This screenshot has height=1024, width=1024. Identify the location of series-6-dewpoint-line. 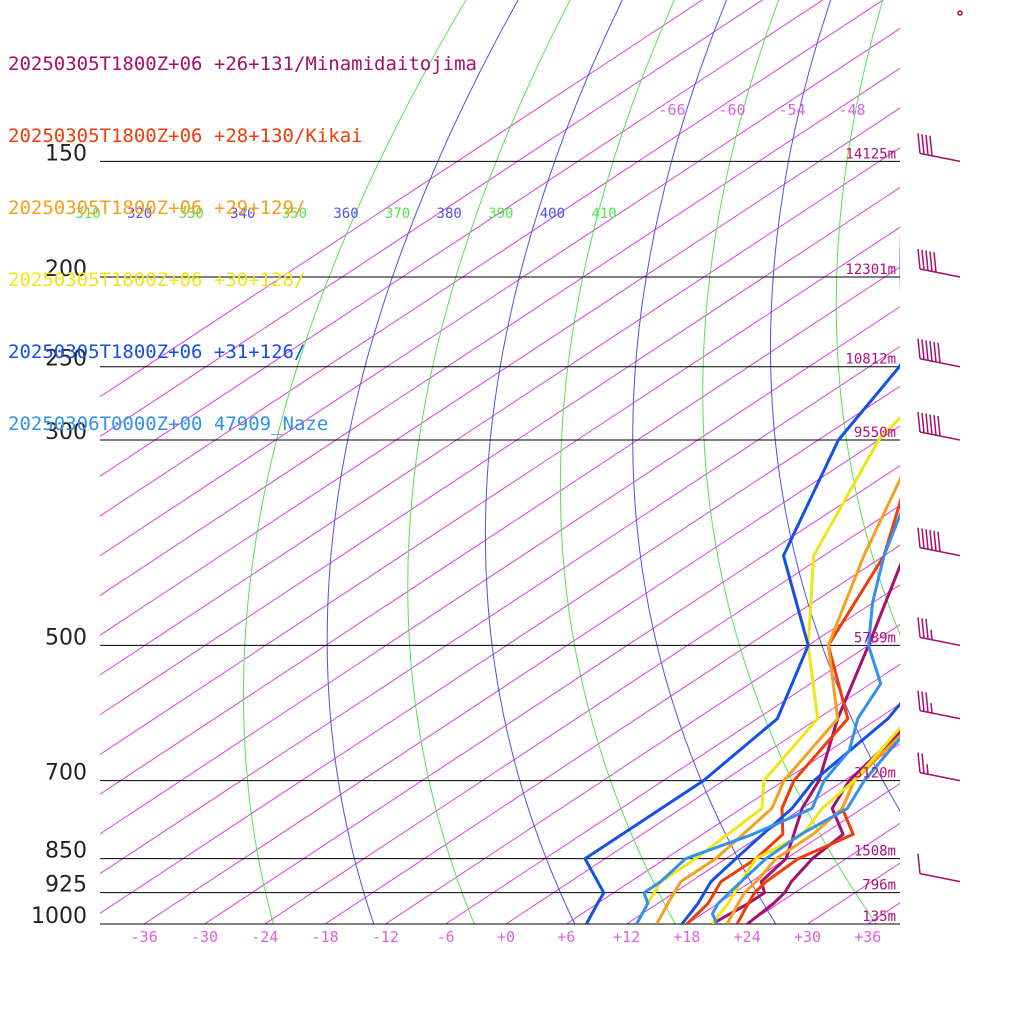
(767, 717).